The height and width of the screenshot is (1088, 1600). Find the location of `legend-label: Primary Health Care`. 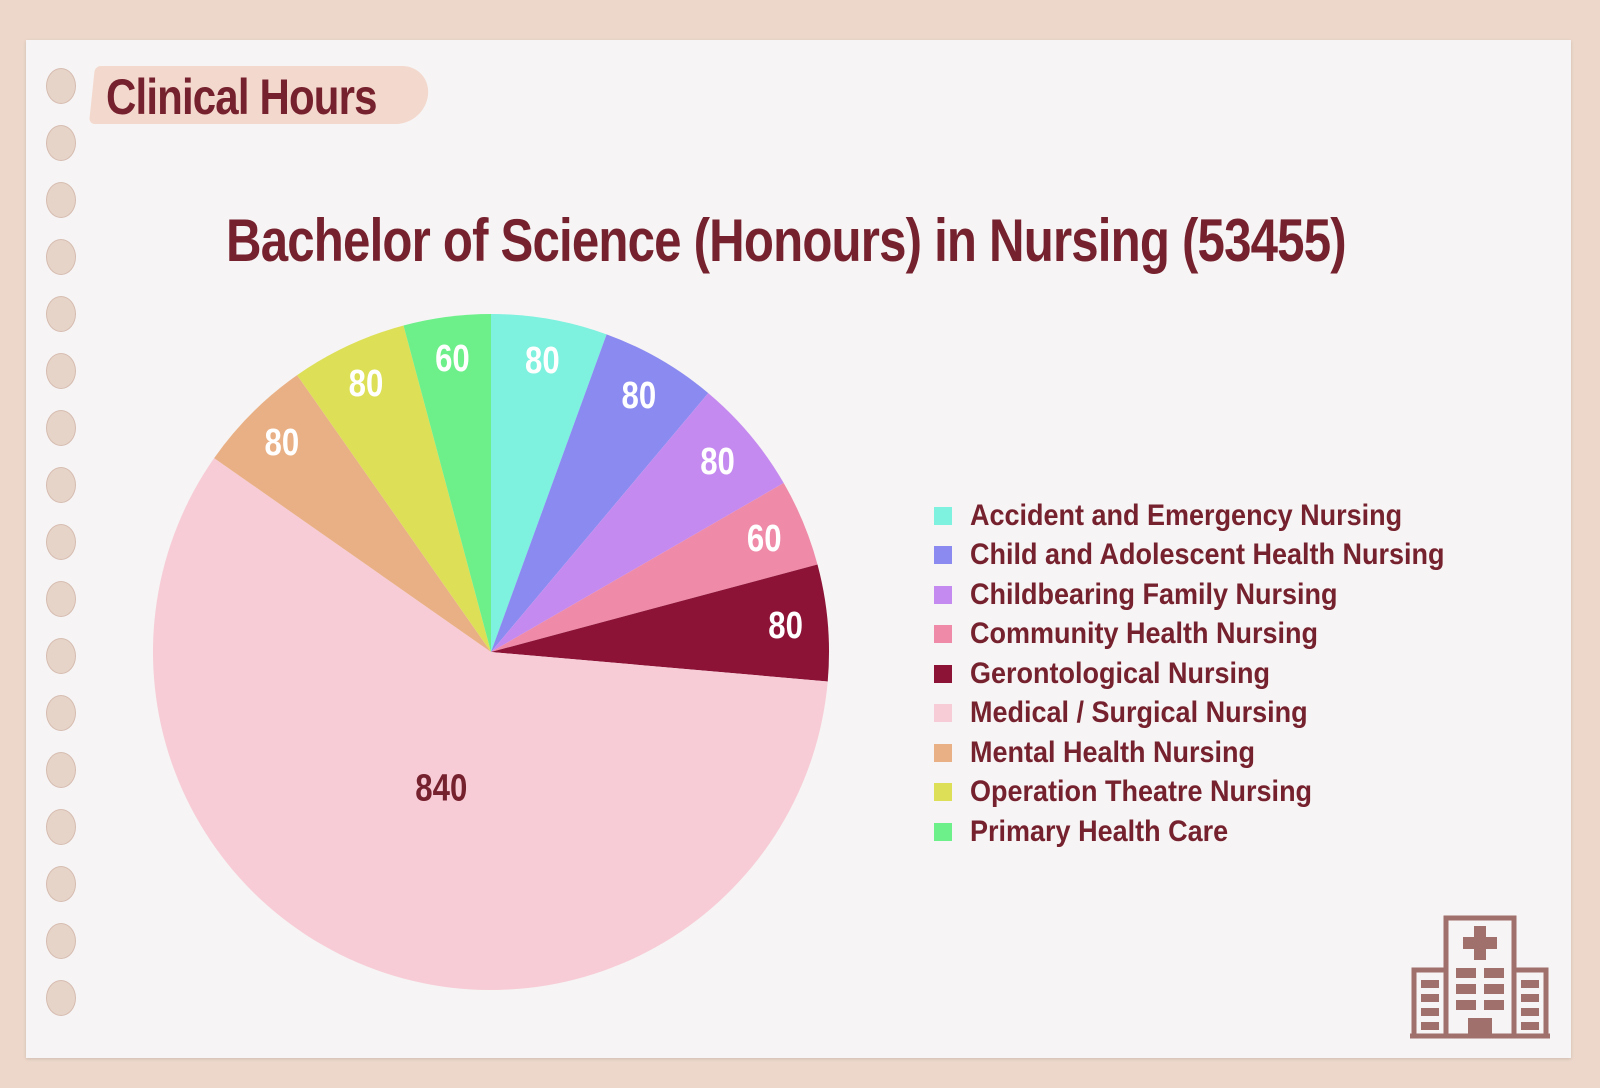

legend-label: Primary Health Care is located at coordinates (1099, 831).